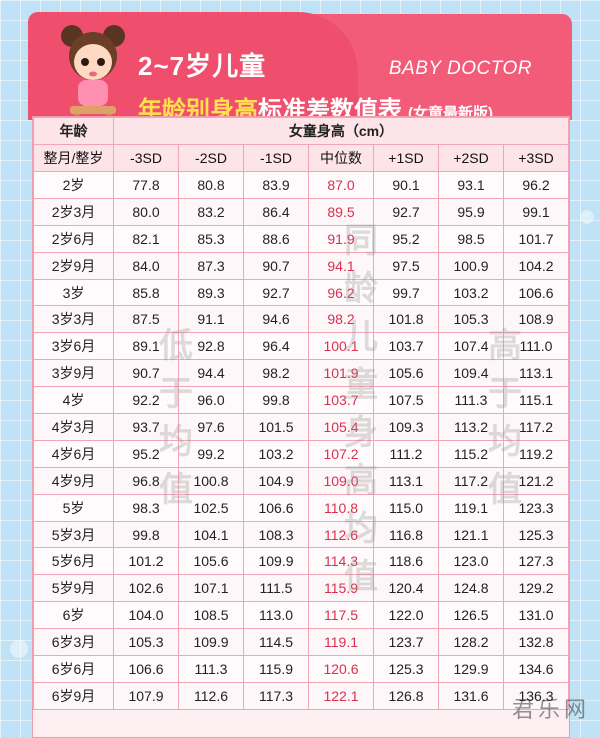 This screenshot has height=738, width=600. I want to click on value-cell: 87.5, so click(146, 319).